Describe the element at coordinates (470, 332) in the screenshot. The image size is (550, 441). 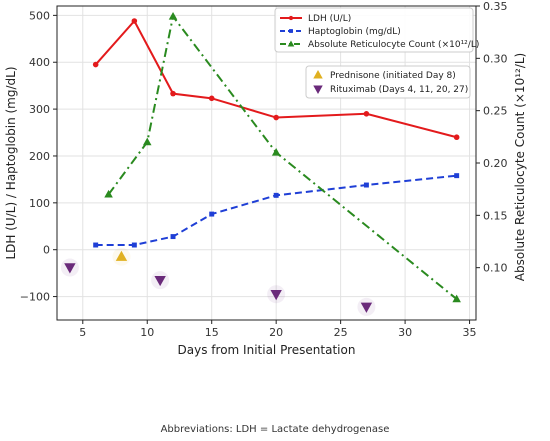
I see `x-tick-label: 35` at that location.